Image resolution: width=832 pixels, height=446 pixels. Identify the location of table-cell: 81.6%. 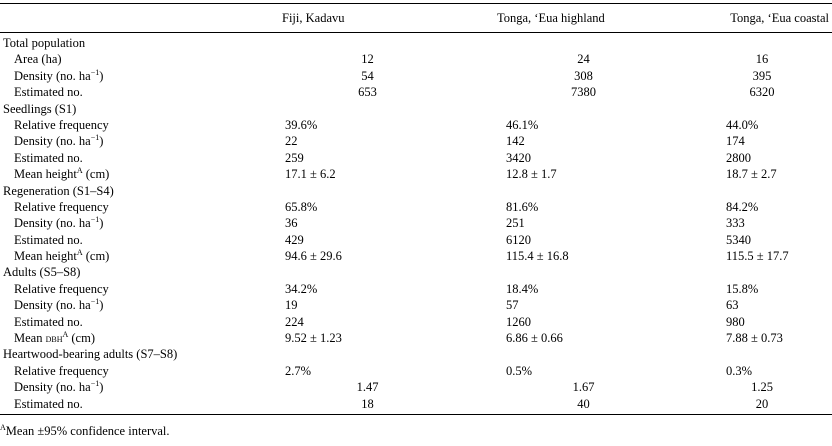
(522, 206).